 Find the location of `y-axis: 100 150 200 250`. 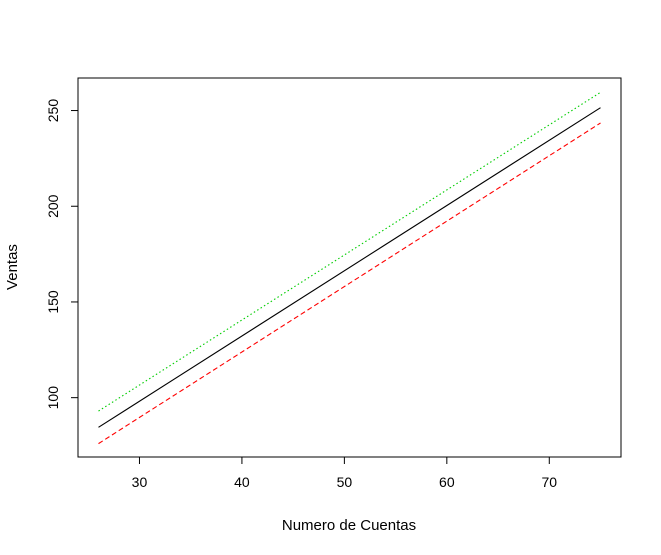

y-axis: 100 150 200 250 is located at coordinates (62, 254).